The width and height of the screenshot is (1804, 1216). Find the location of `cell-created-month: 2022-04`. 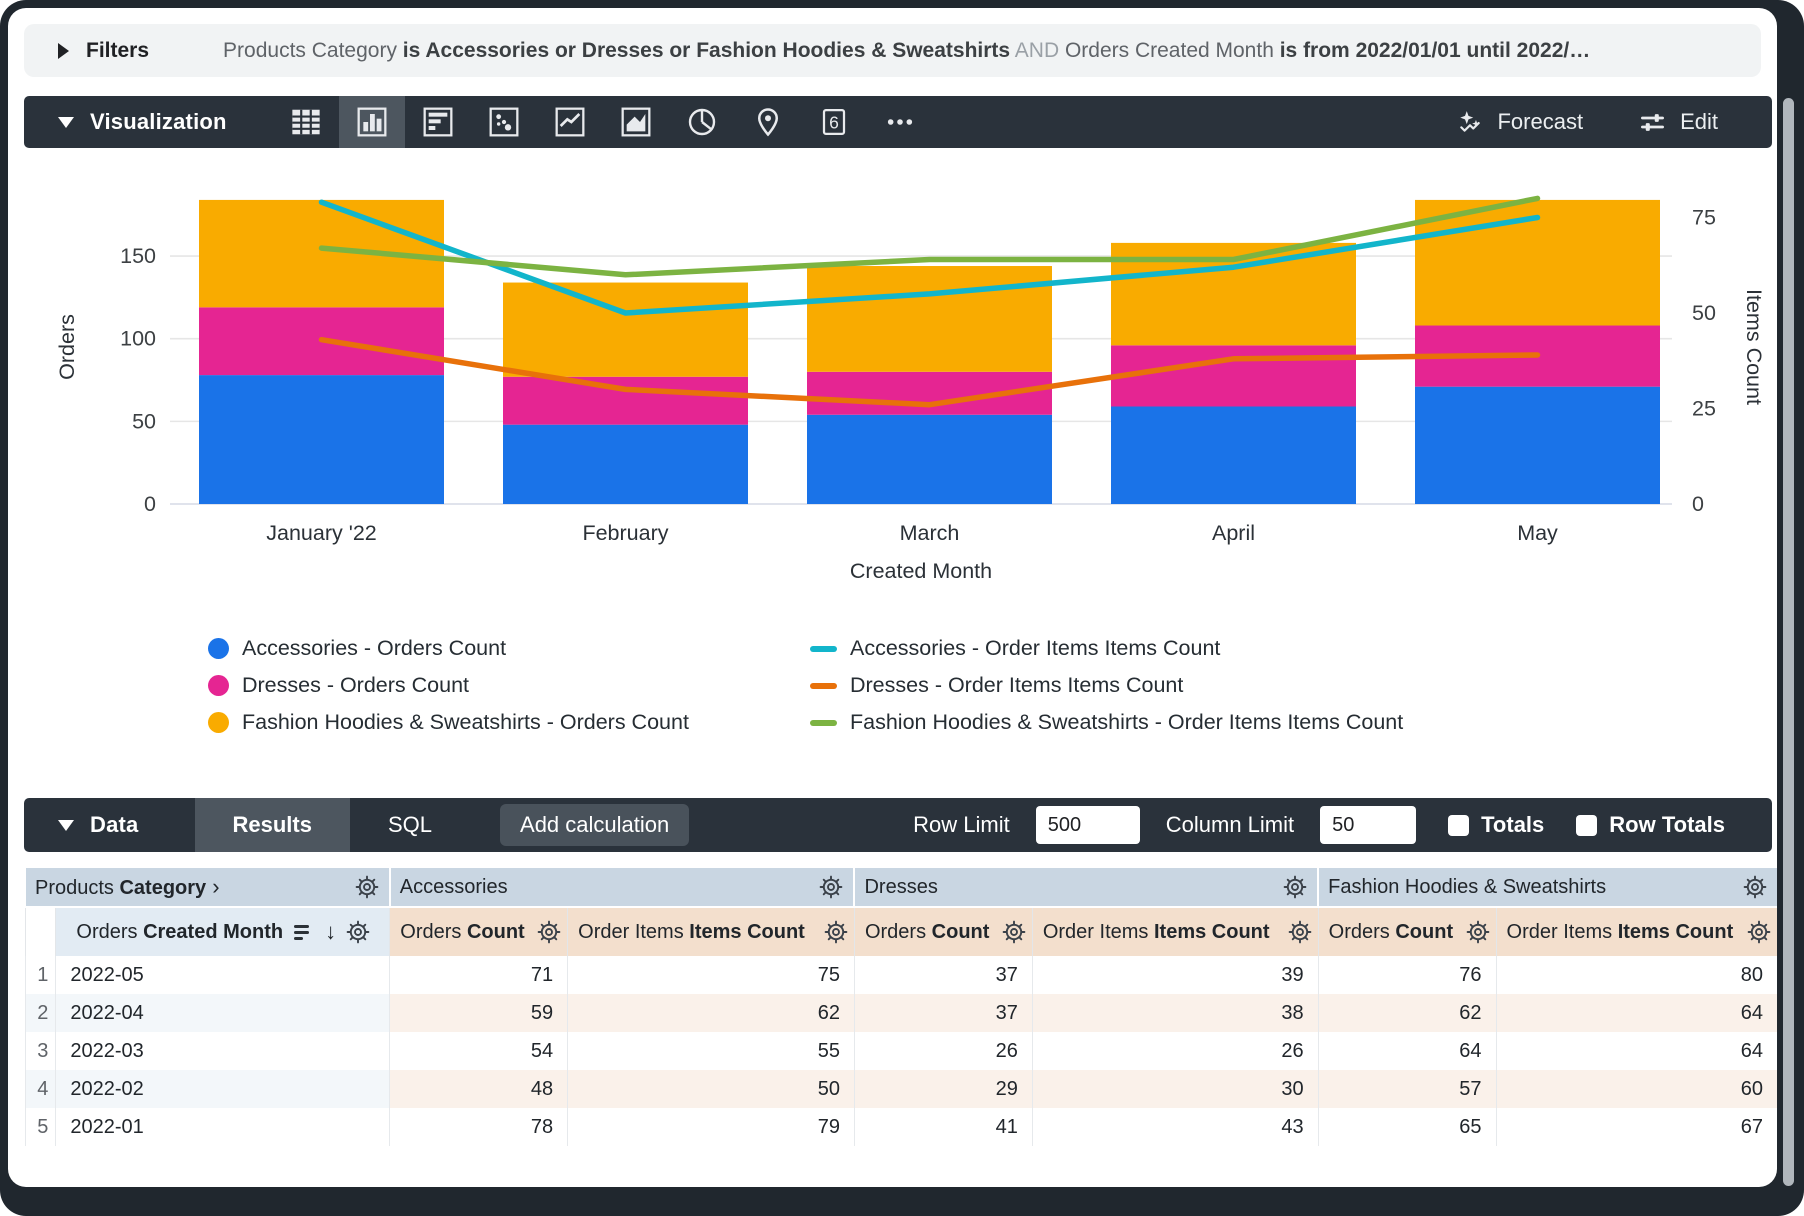

cell-created-month: 2022-04 is located at coordinates (222, 1013).